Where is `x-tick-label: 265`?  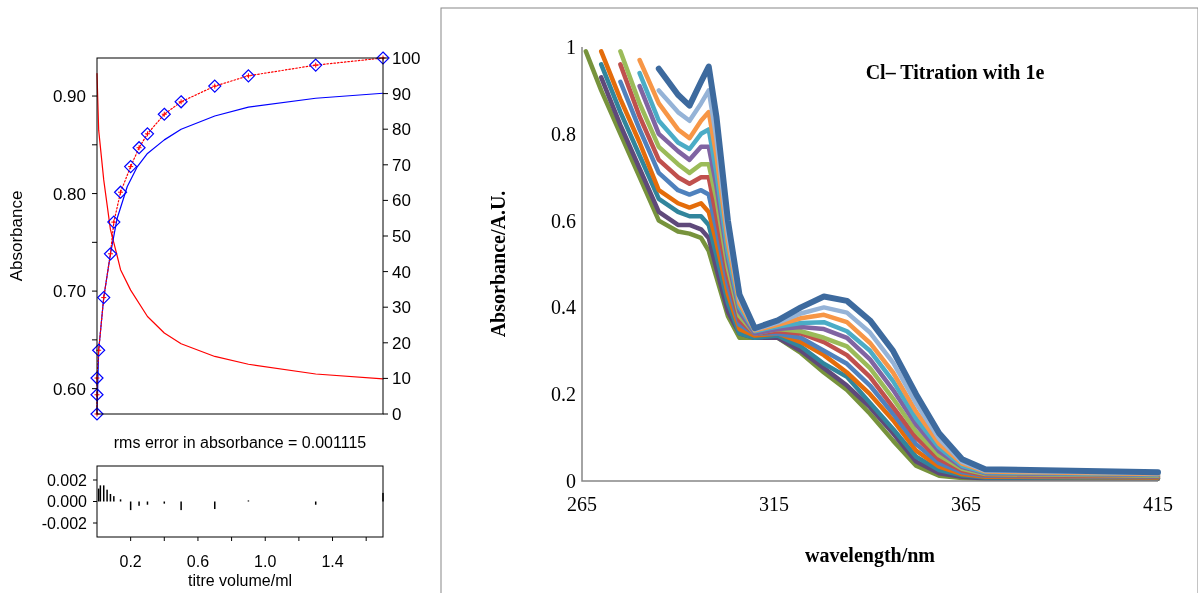
x-tick-label: 265 is located at coordinates (582, 504).